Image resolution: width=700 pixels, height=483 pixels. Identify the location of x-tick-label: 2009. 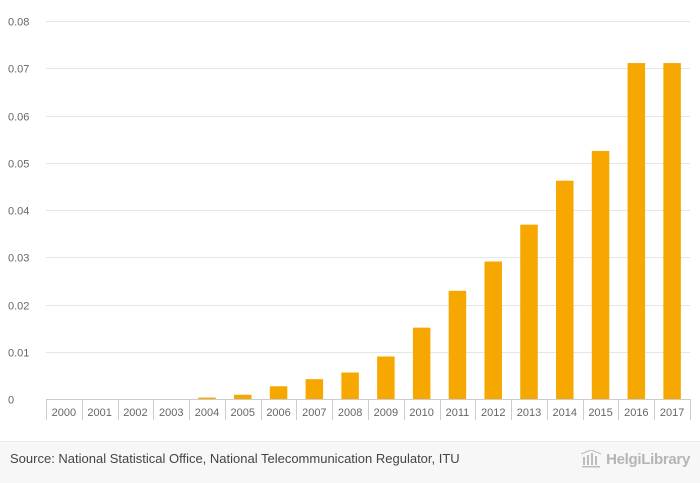
(386, 413).